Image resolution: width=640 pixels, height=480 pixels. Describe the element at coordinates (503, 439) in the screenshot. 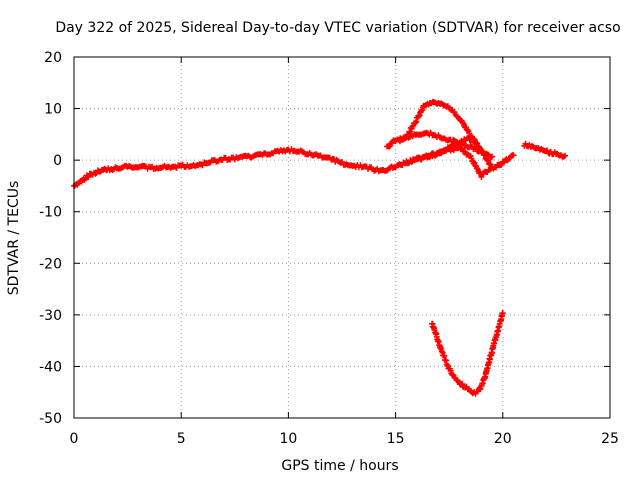

I see `x-tick-label: 20` at that location.